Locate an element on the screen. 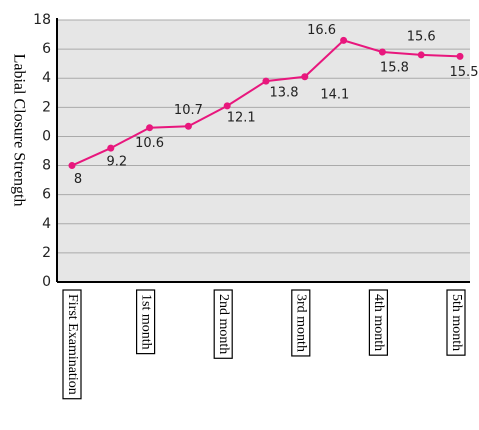  data-label: 16.6 is located at coordinates (321, 30).